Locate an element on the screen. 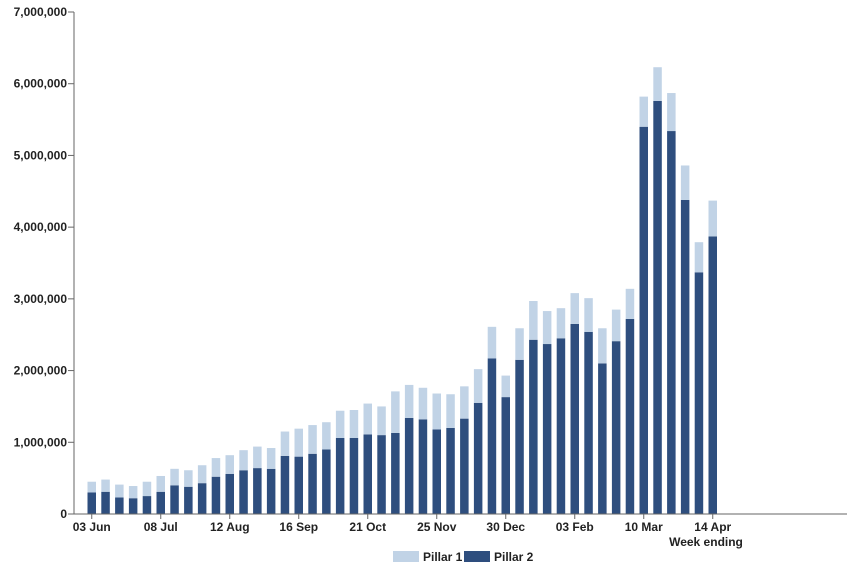 The height and width of the screenshot is (567, 850). legend-label-pillar-1: Pillar 1 is located at coordinates (443, 557).